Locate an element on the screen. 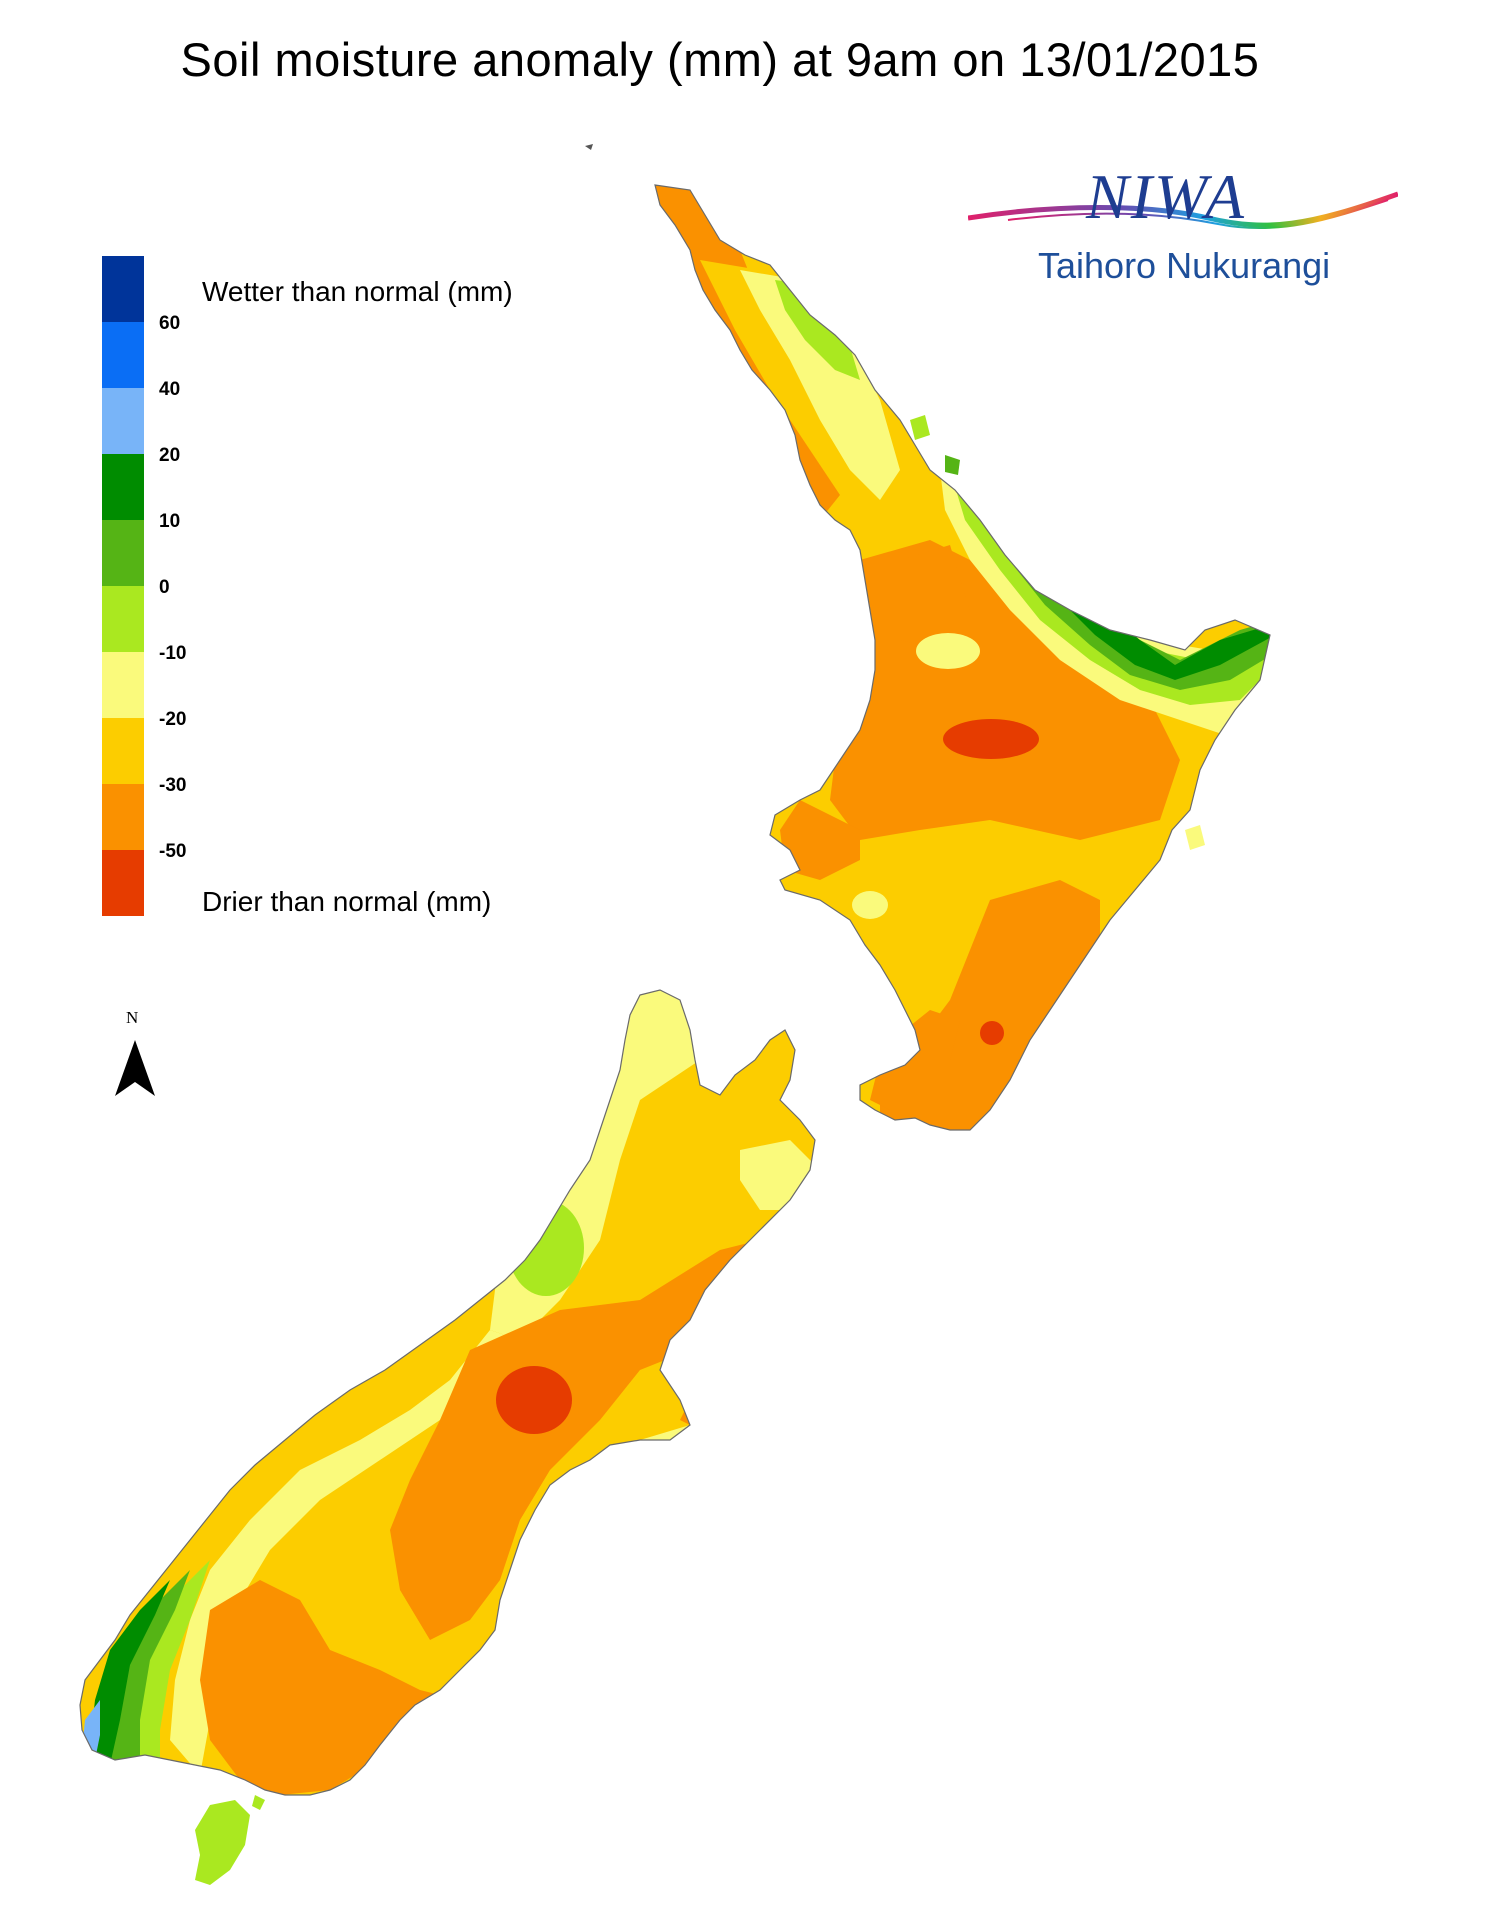  north-arrow-icon is located at coordinates (135, 1068).